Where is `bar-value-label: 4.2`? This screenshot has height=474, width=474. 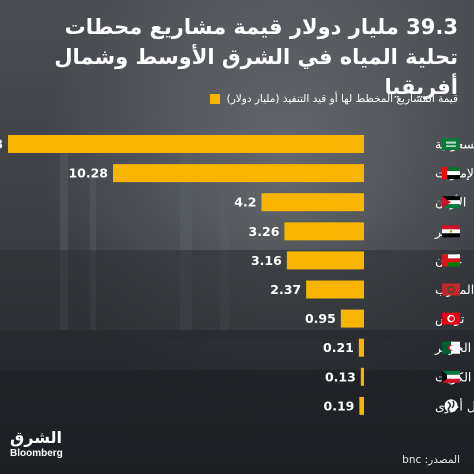
bar-value-label: 4.2 is located at coordinates (245, 202).